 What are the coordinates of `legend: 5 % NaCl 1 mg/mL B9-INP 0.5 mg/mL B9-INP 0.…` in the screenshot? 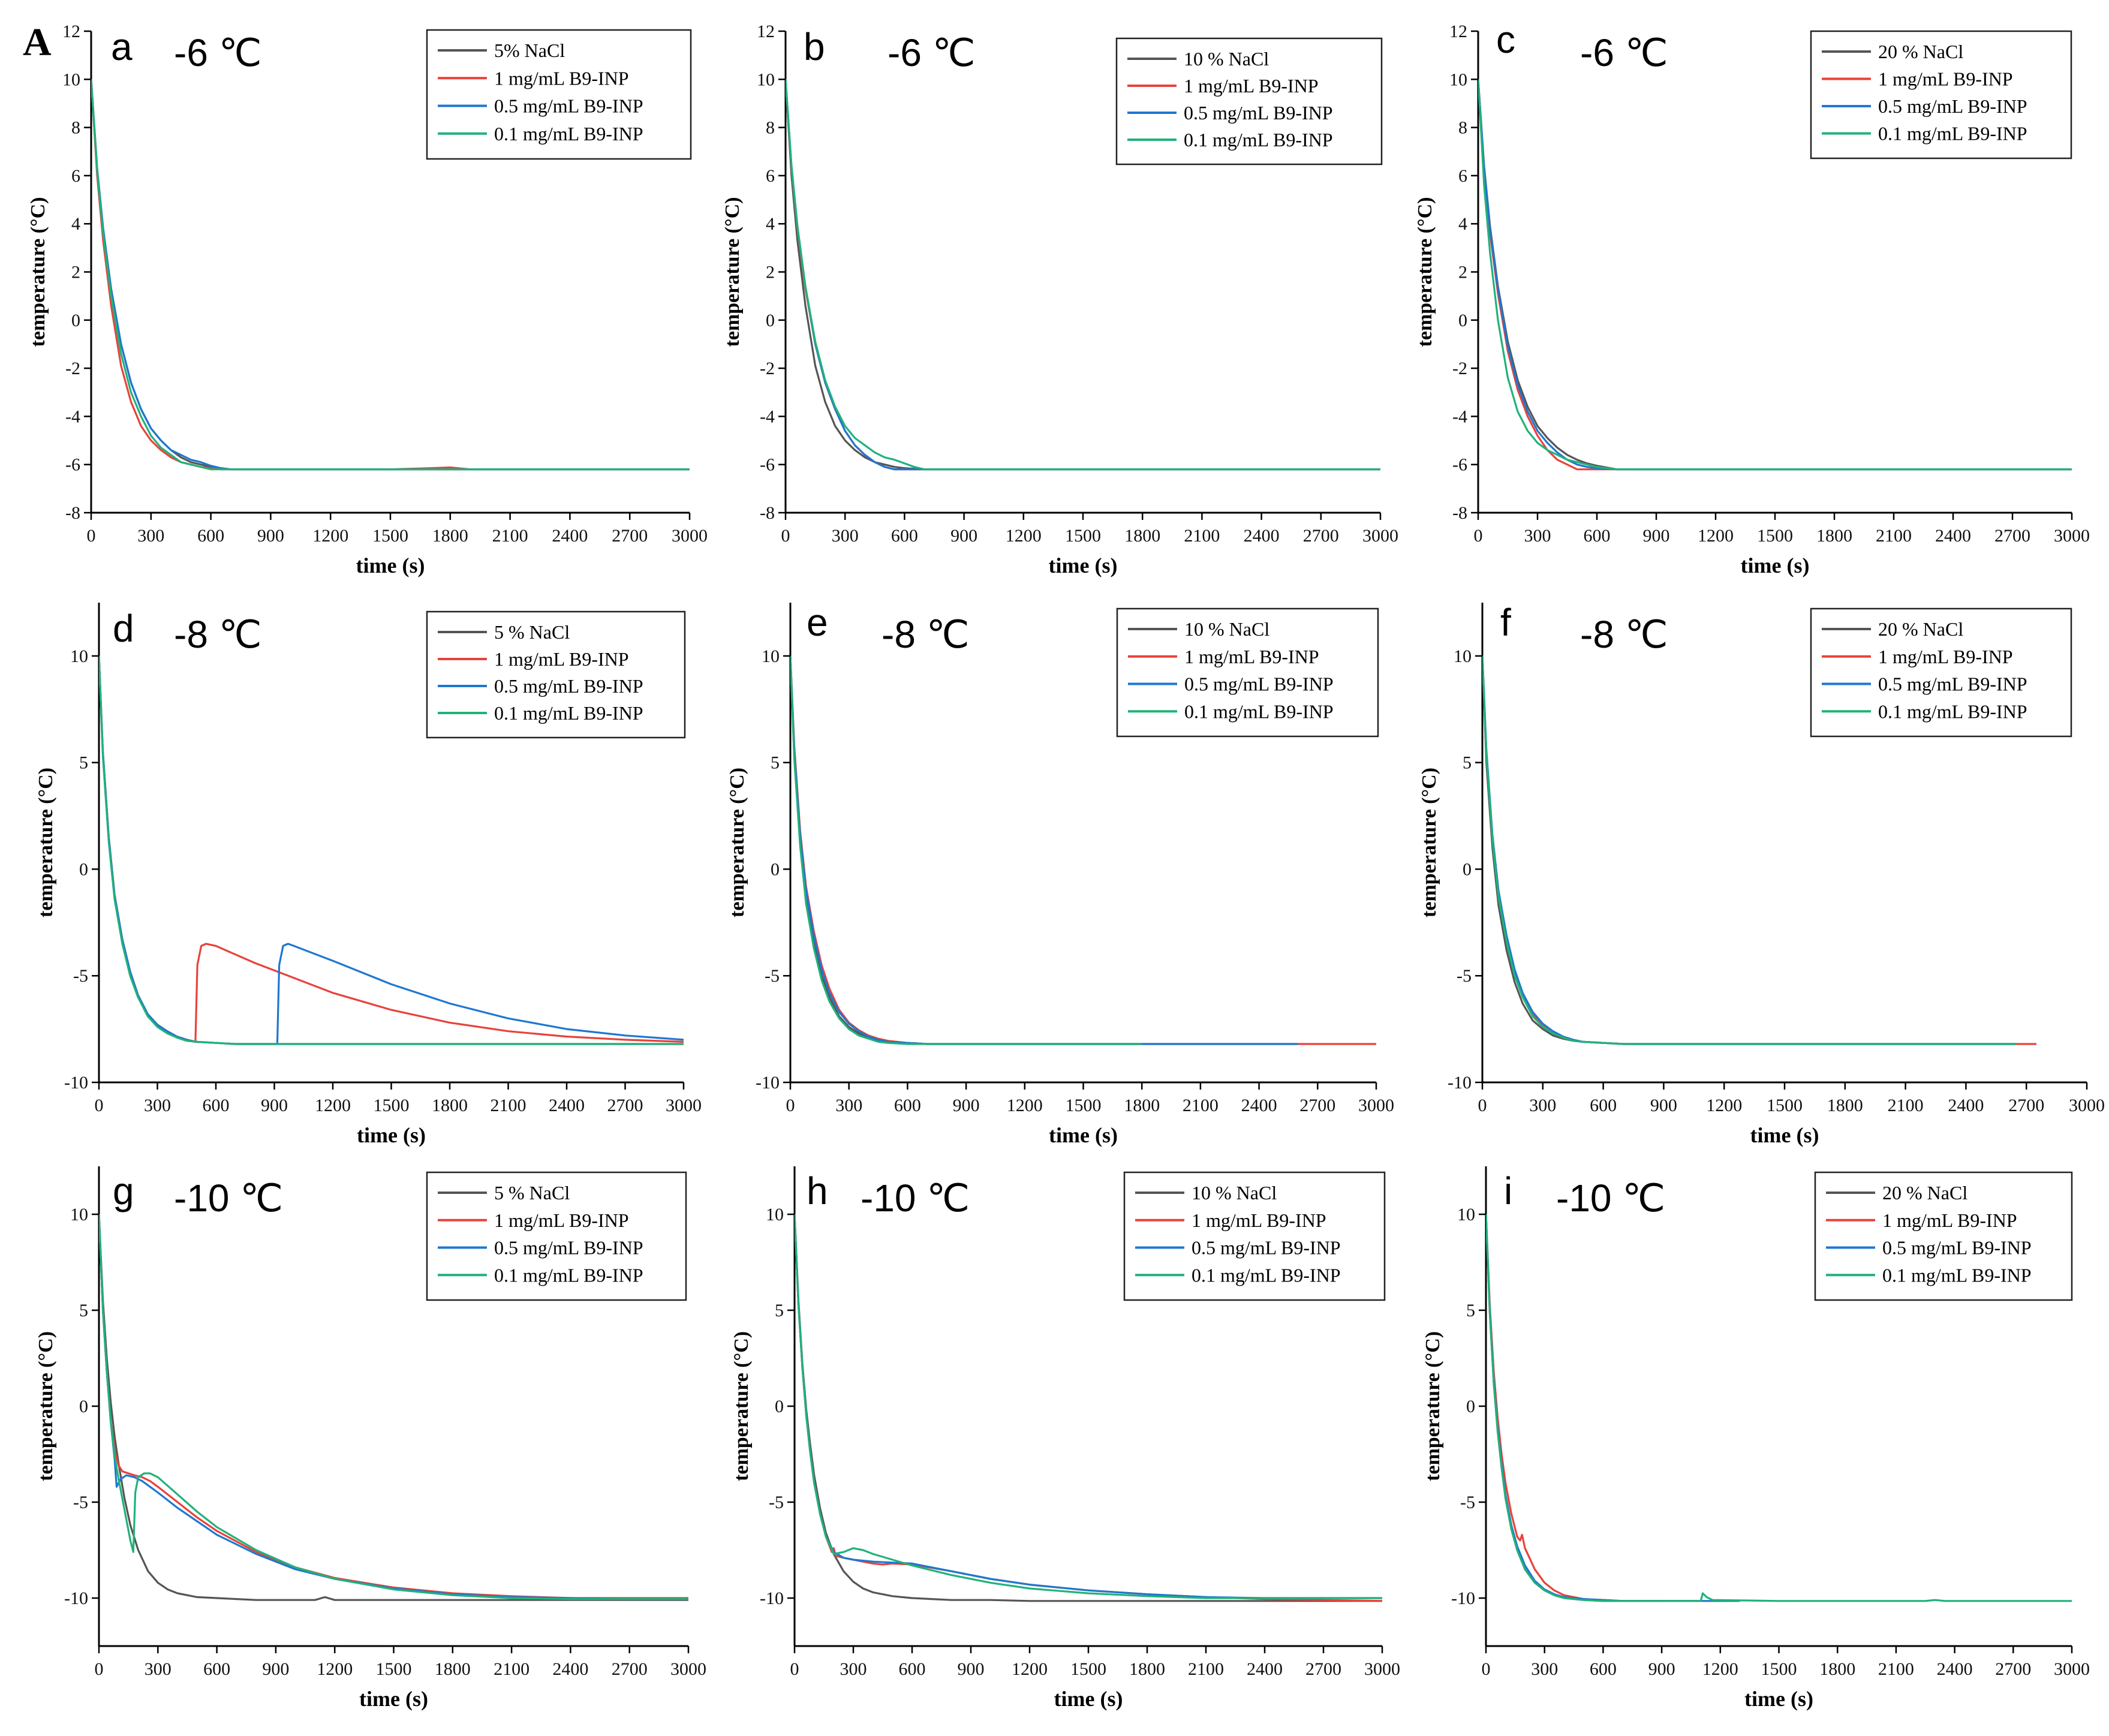 It's located at (556, 1236).